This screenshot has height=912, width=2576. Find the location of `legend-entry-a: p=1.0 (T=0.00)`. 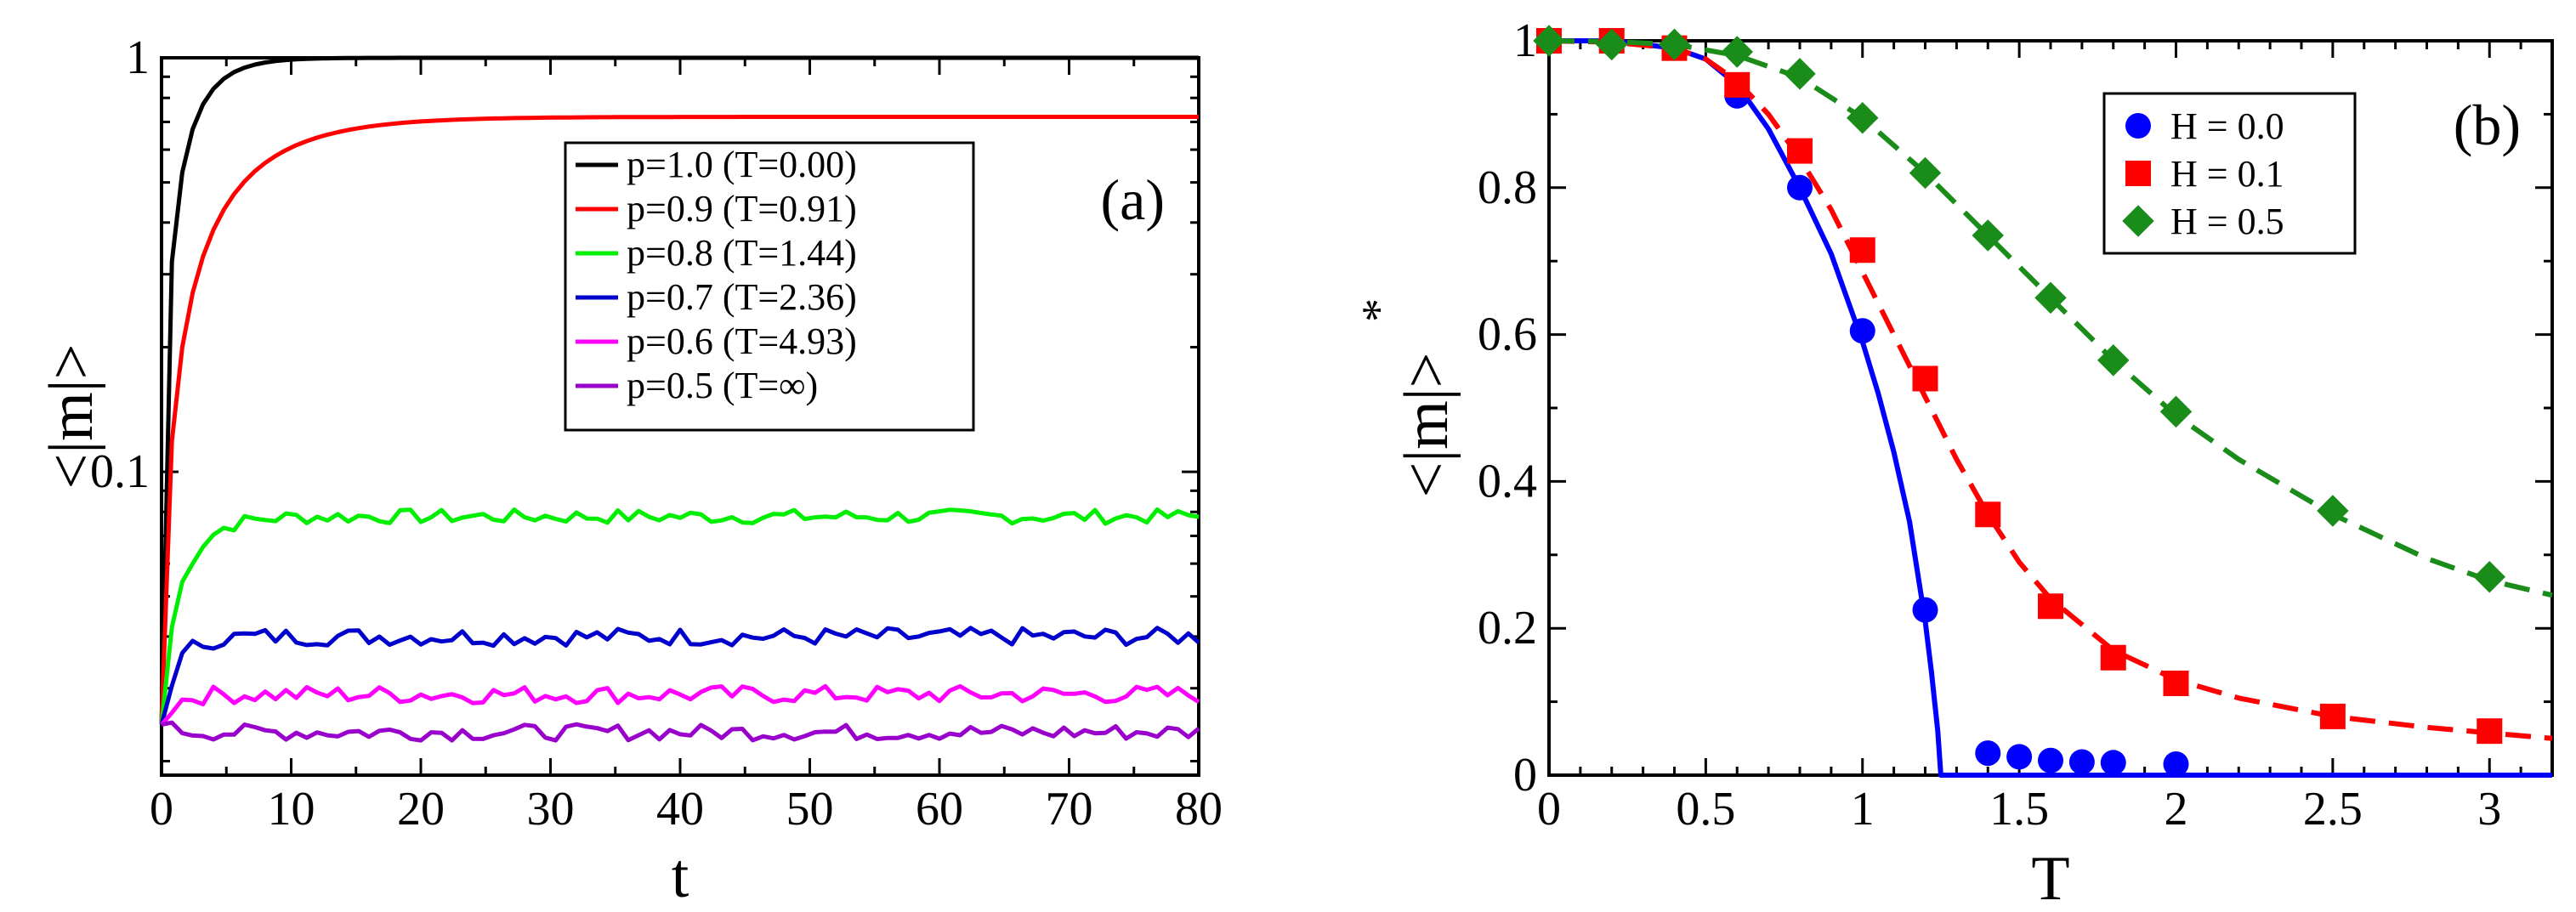

legend-entry-a: p=1.0 (T=0.00) is located at coordinates (742, 164).